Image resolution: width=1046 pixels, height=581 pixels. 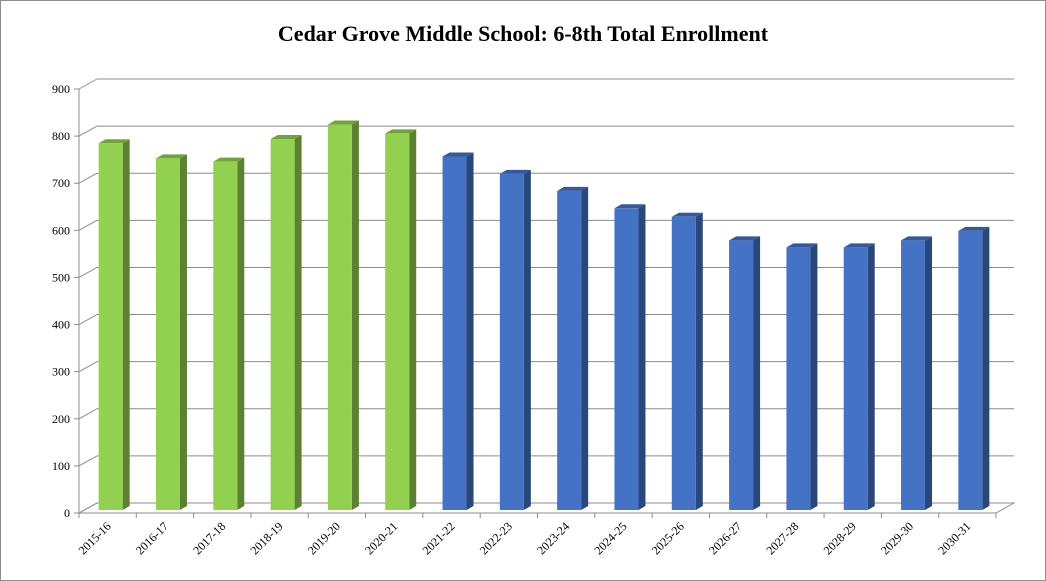 I want to click on x-tick-label: 2028-29, so click(x=840, y=538).